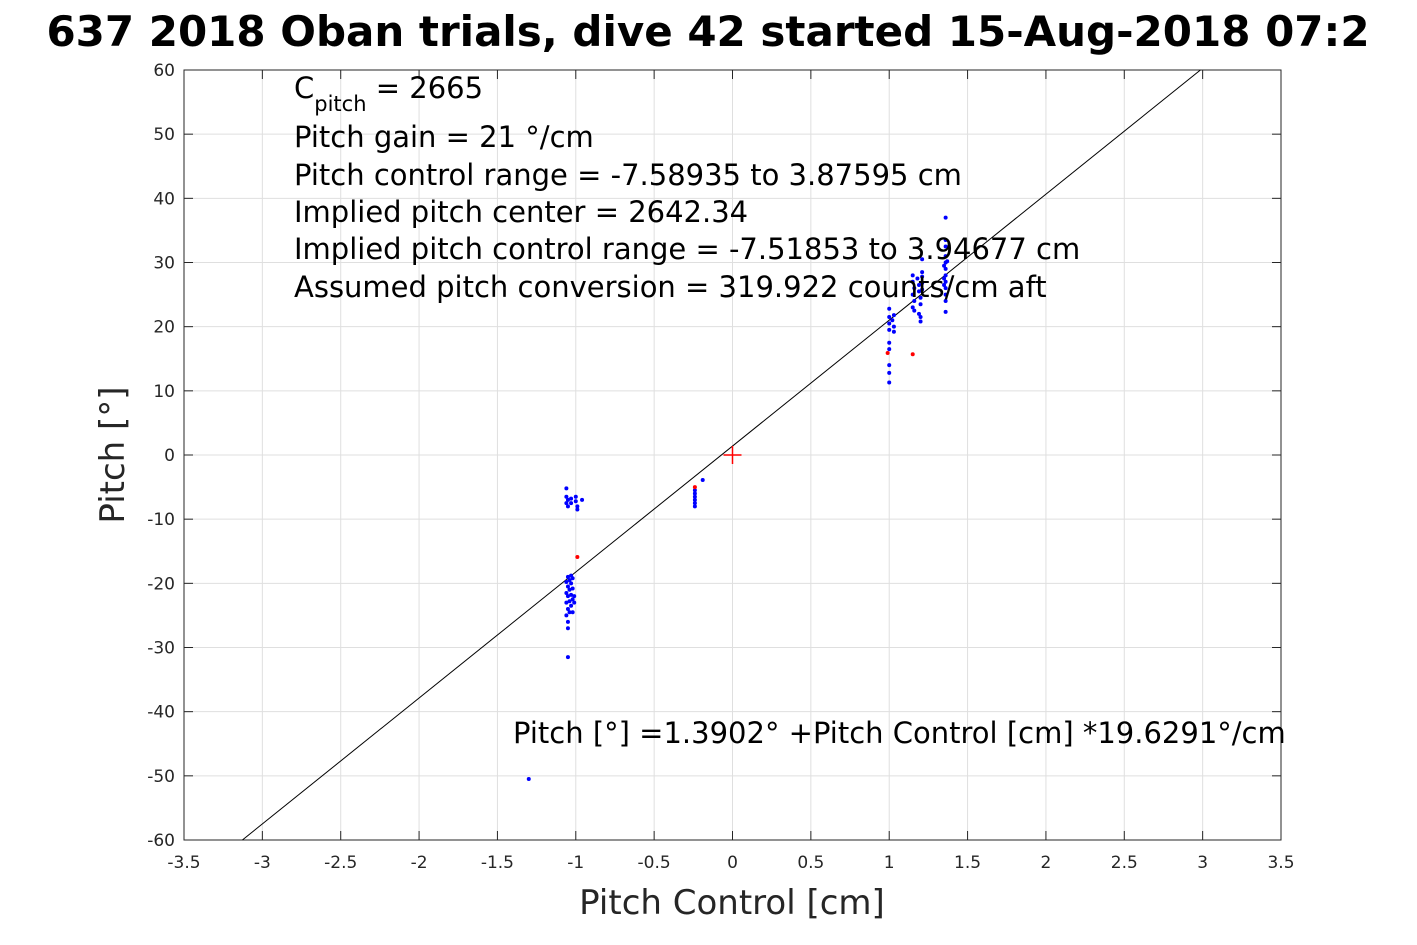 This screenshot has width=1417, height=945. What do you see at coordinates (730, 863) in the screenshot?
I see `x-tick-labels: -3.5 -3 -2.5 -2 -1.5 -1 -0.5 0 0.5 1 1.5 2 2.5 3 3.5` at bounding box center [730, 863].